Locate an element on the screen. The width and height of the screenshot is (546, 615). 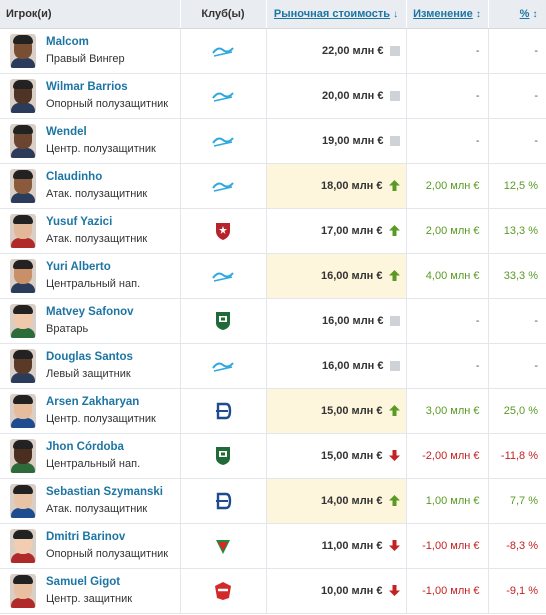
player-name-link: Yusuf Yazici is located at coordinates (79, 221).